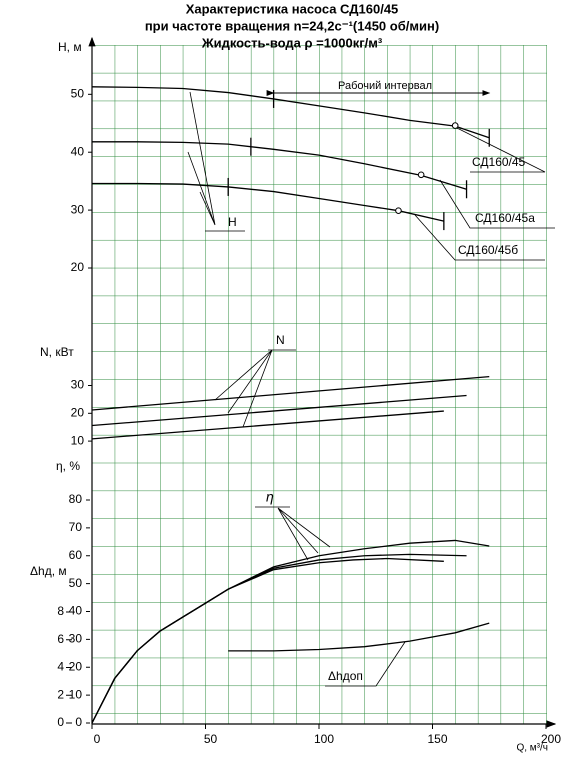 This screenshot has height=771, width=584. Describe the element at coordinates (76, 527) in the screenshot. I see `y-tick-label: 70` at that location.